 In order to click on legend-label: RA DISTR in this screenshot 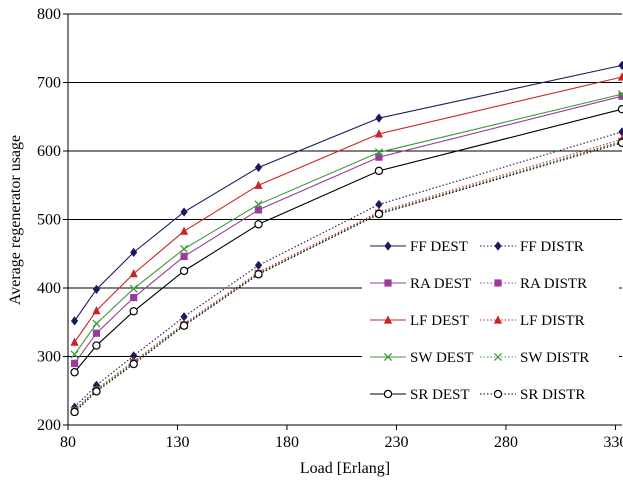, I will do `click(553, 284)`.